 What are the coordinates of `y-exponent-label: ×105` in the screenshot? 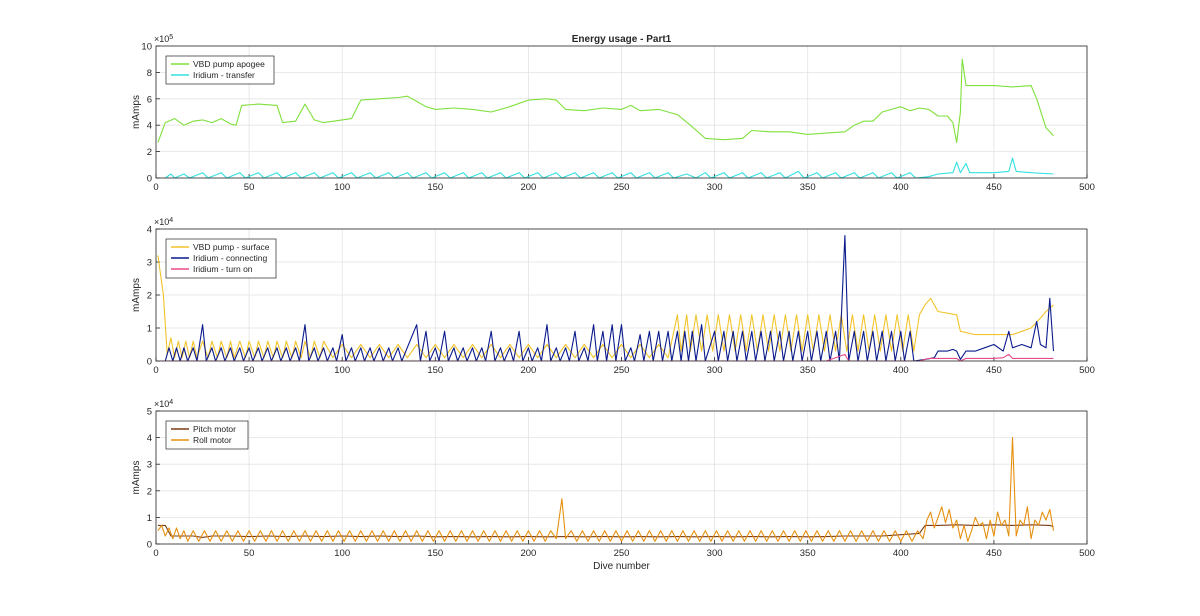 It's located at (163, 39).